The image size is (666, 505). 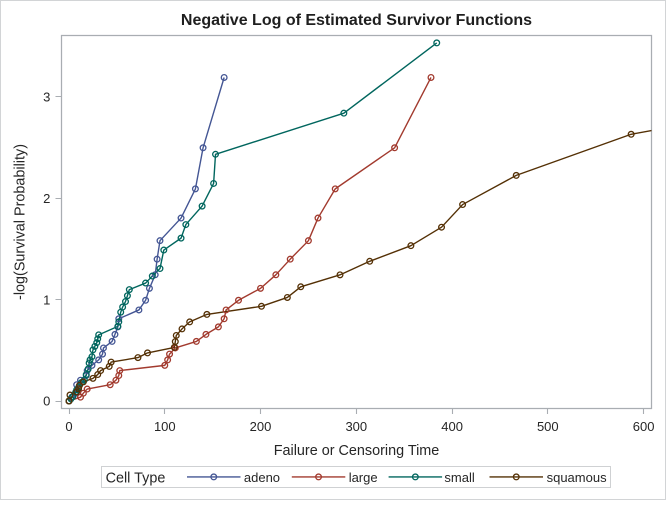 I want to click on svg-text: Failure or Censoring Time, so click(x=357, y=451).